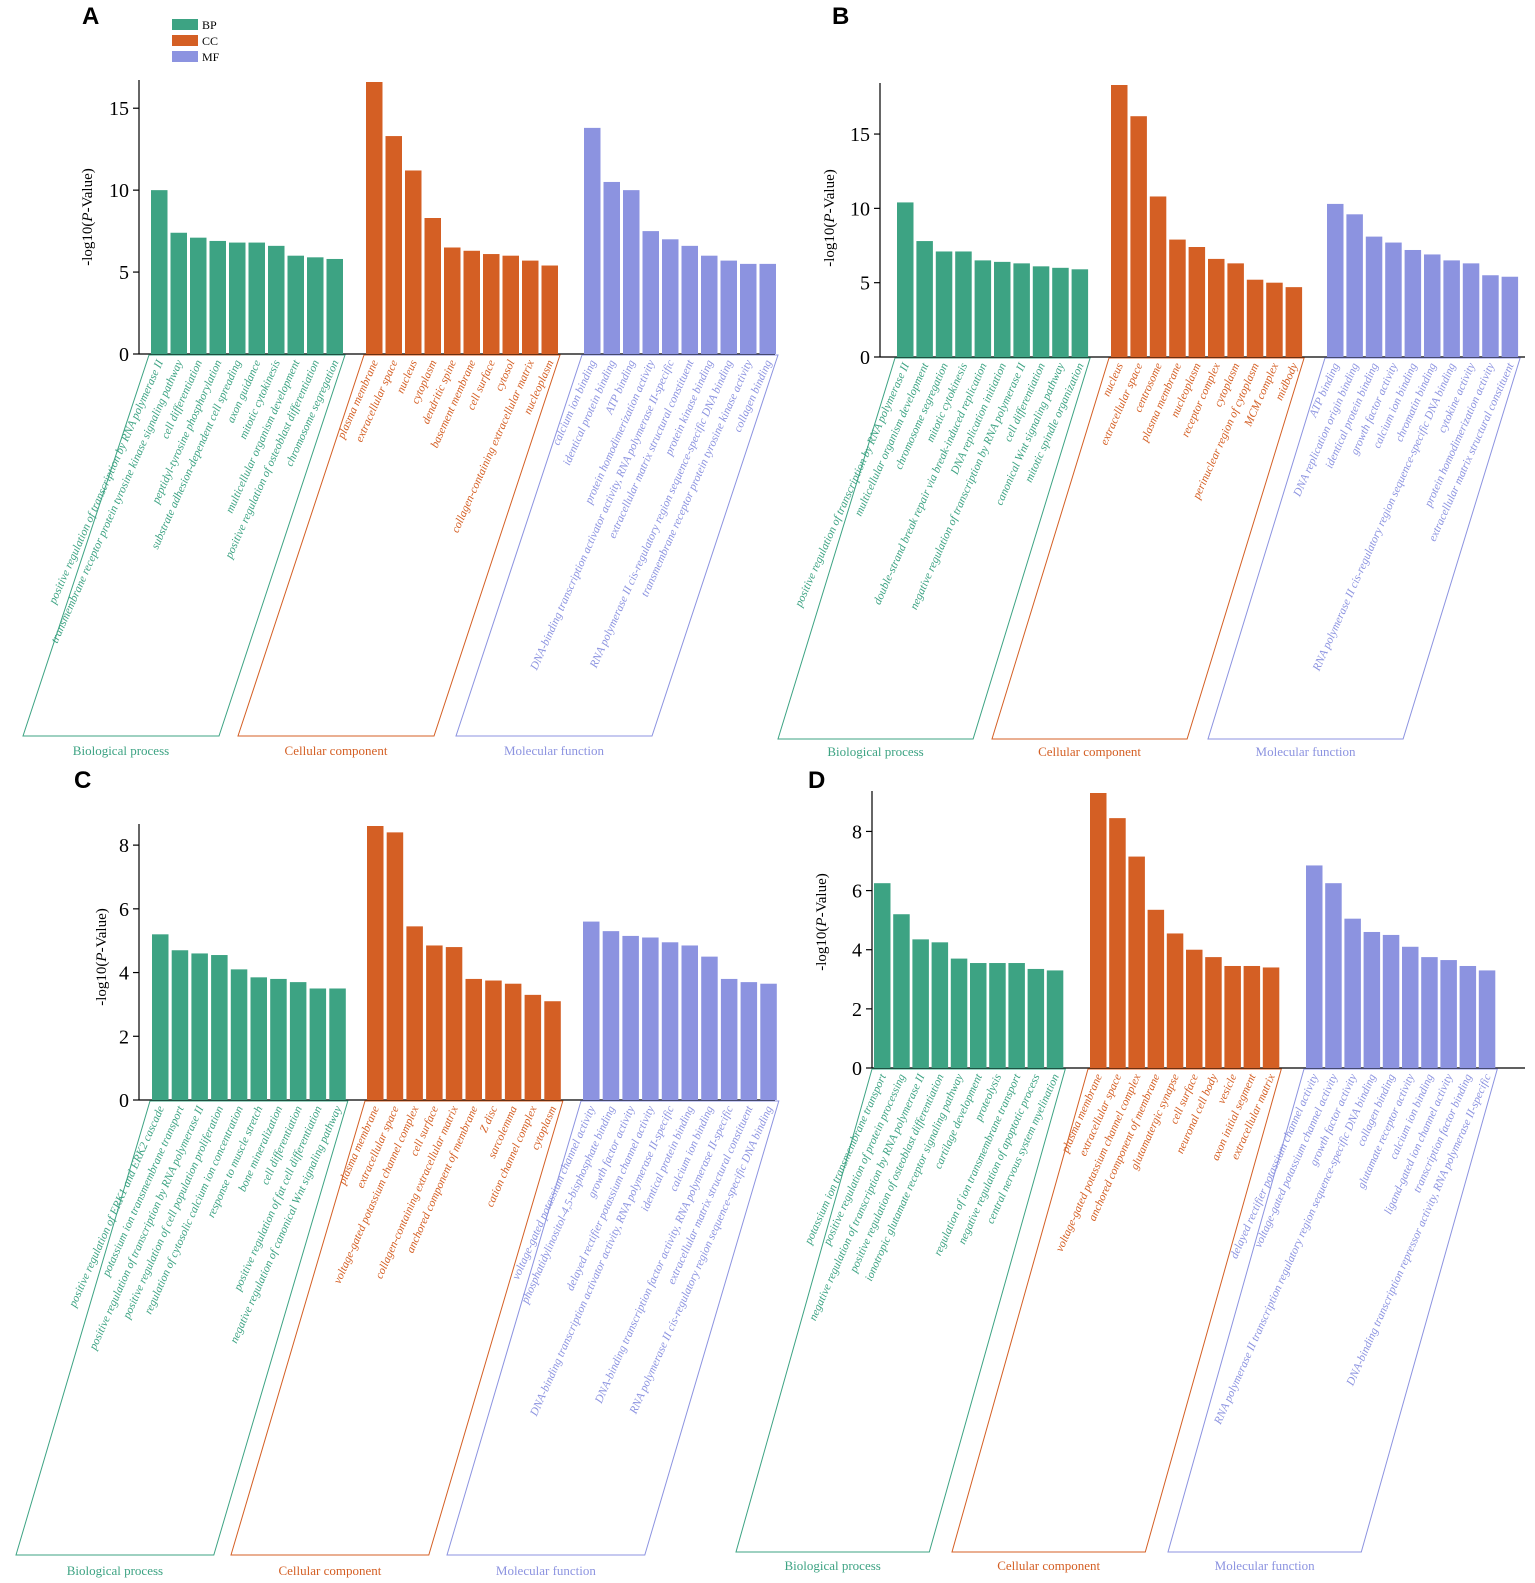 Image resolution: width=1535 pixels, height=1583 pixels. What do you see at coordinates (816, 780) in the screenshot?
I see `panel-letter: D` at bounding box center [816, 780].